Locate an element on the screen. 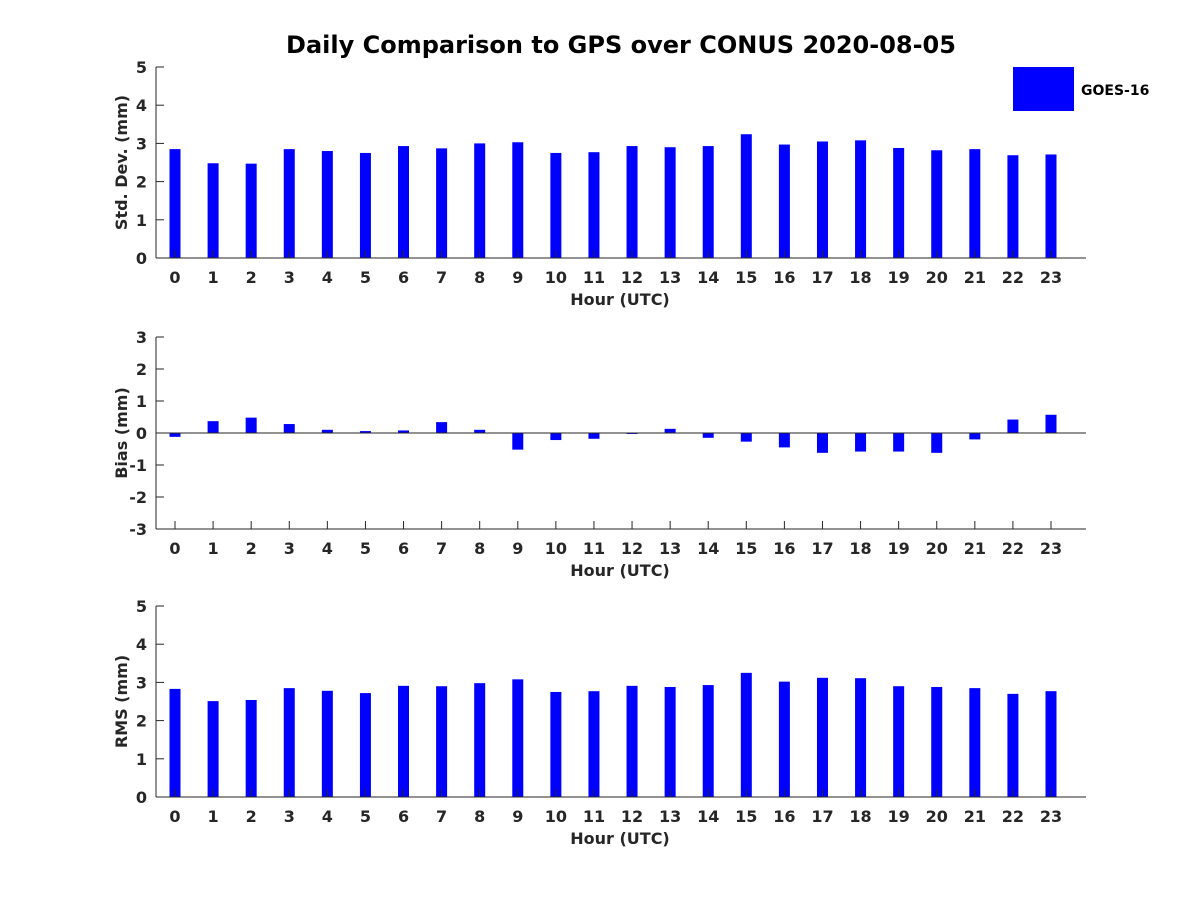 The image size is (1200, 900). bias-x-tick-label: 9 is located at coordinates (517, 548).